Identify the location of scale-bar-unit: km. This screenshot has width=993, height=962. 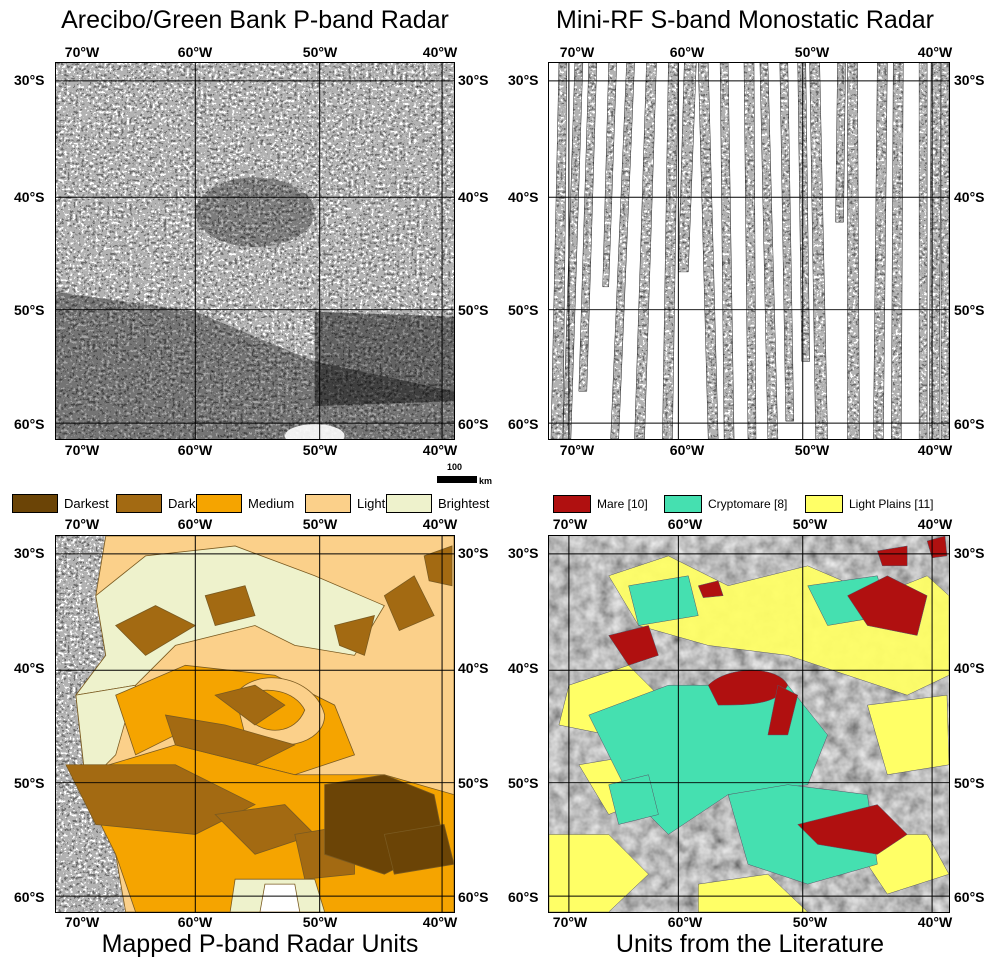
(486, 481).